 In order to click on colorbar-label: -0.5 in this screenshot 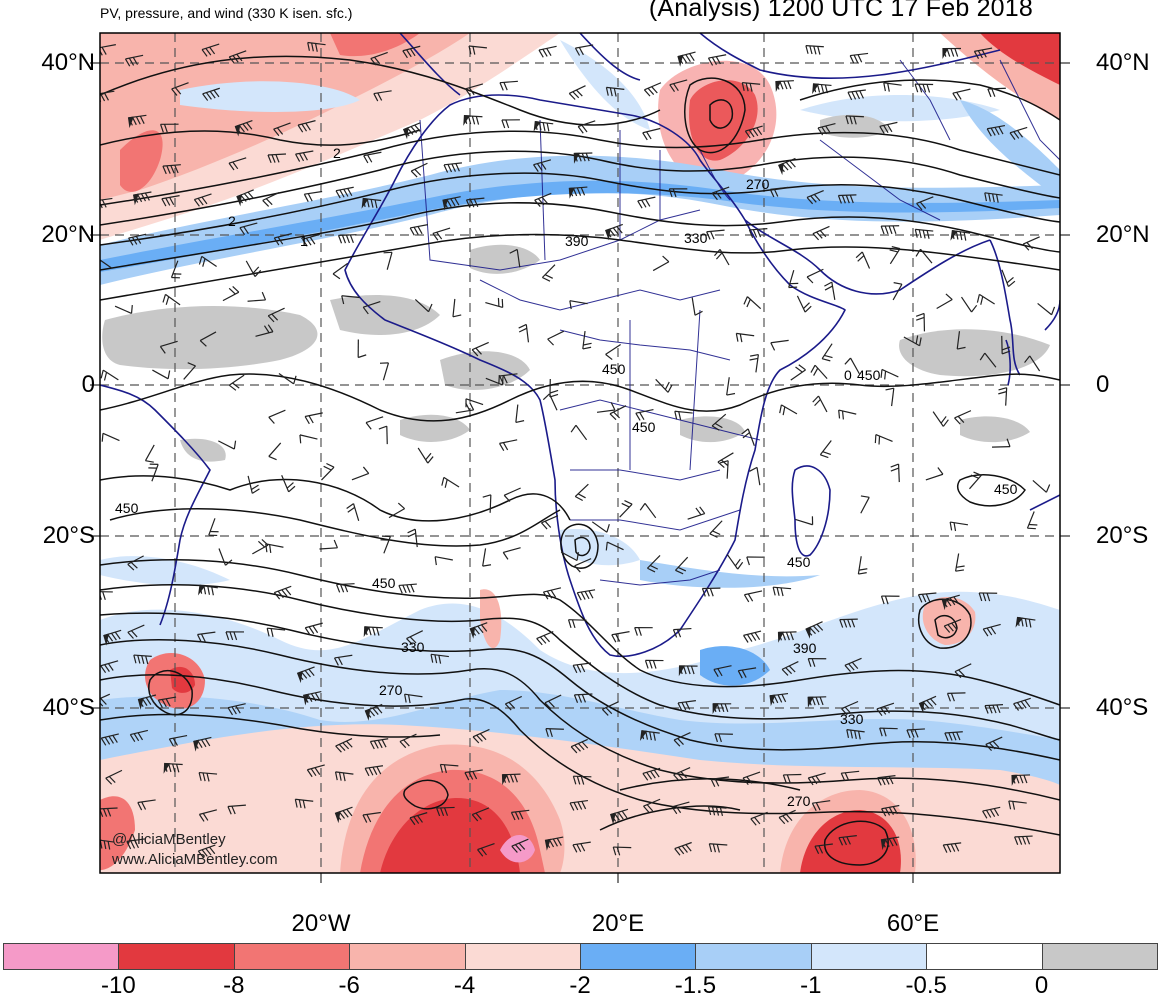, I will do `click(926, 986)`.